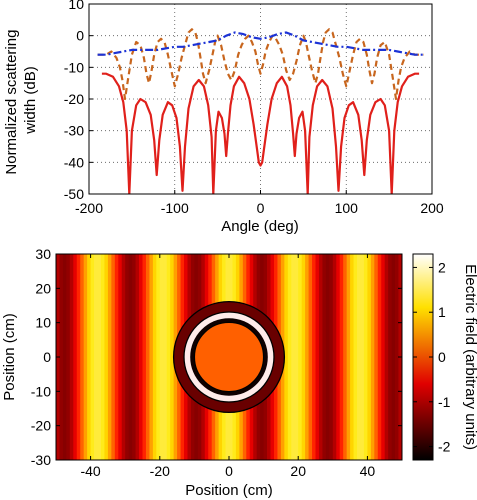 The image size is (477, 500). Describe the element at coordinates (442, 267) in the screenshot. I see `colorbar-tick-label: 2` at that location.